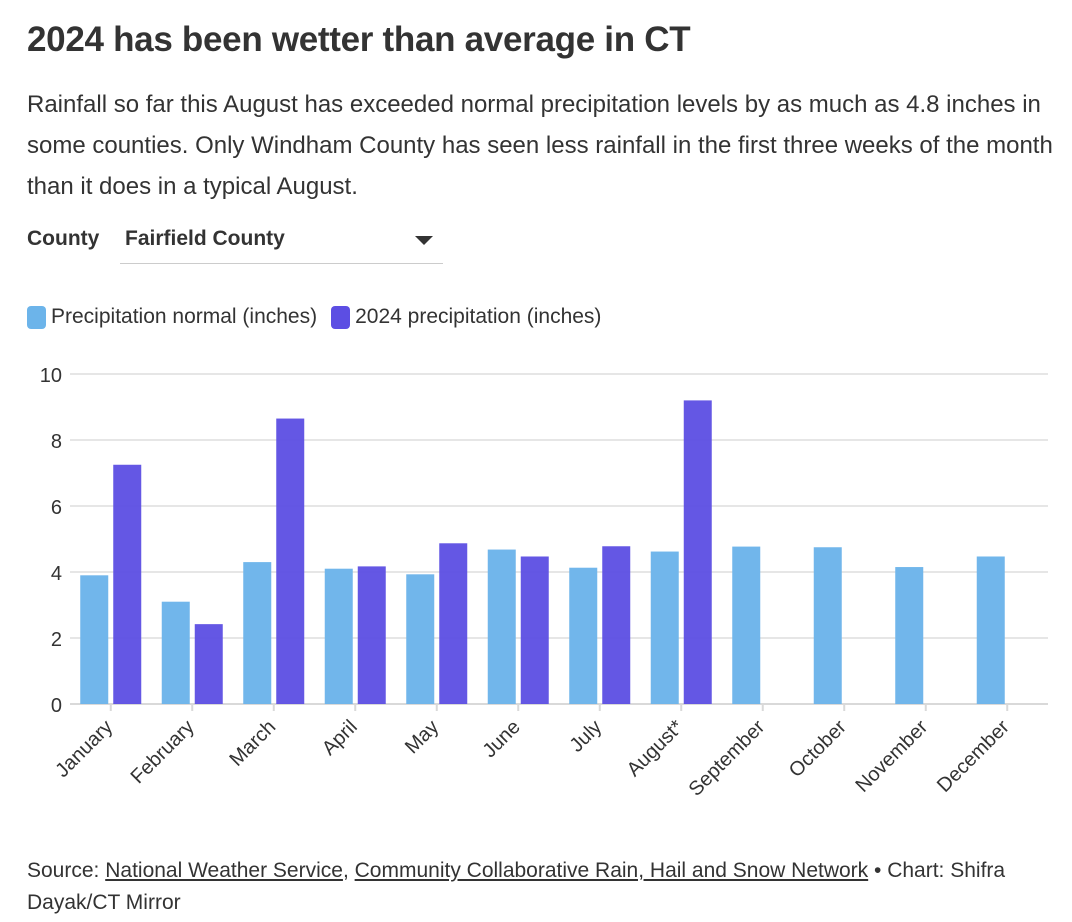 This screenshot has width=1072, height=922. Describe the element at coordinates (56, 442) in the screenshot. I see `y-tick-label: 8` at that location.